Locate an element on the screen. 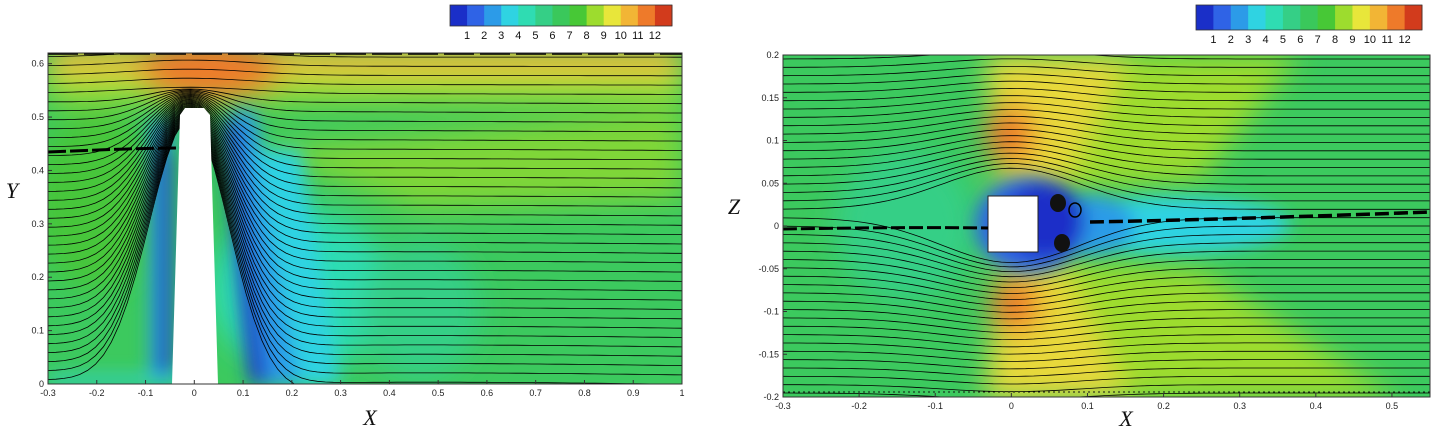  x-tick-label: -0.2 is located at coordinates (97, 393).